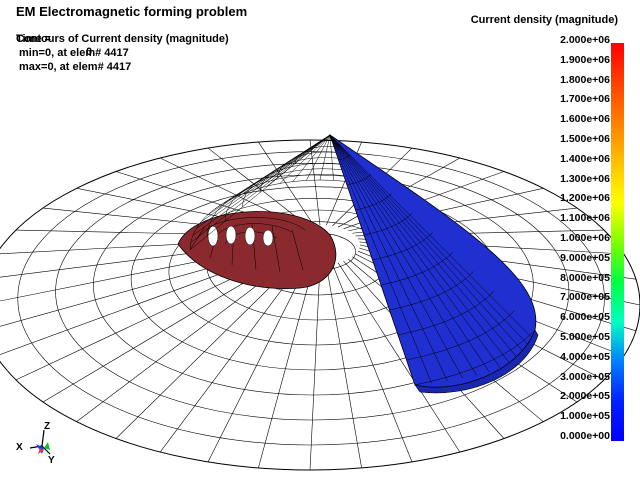  I want to click on legend-tick-label: 7.000e+05, so click(585, 297).